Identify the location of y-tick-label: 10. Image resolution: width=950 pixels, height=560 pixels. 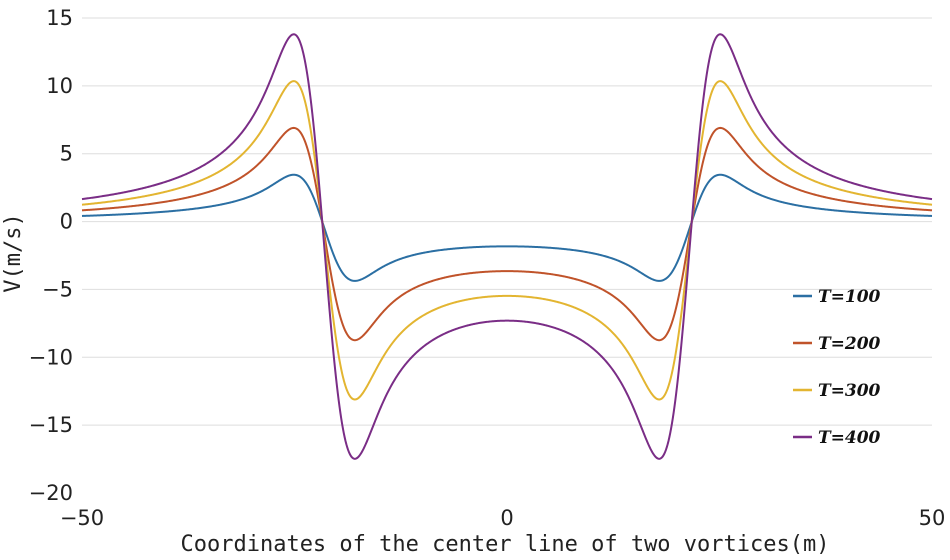
(59, 86).